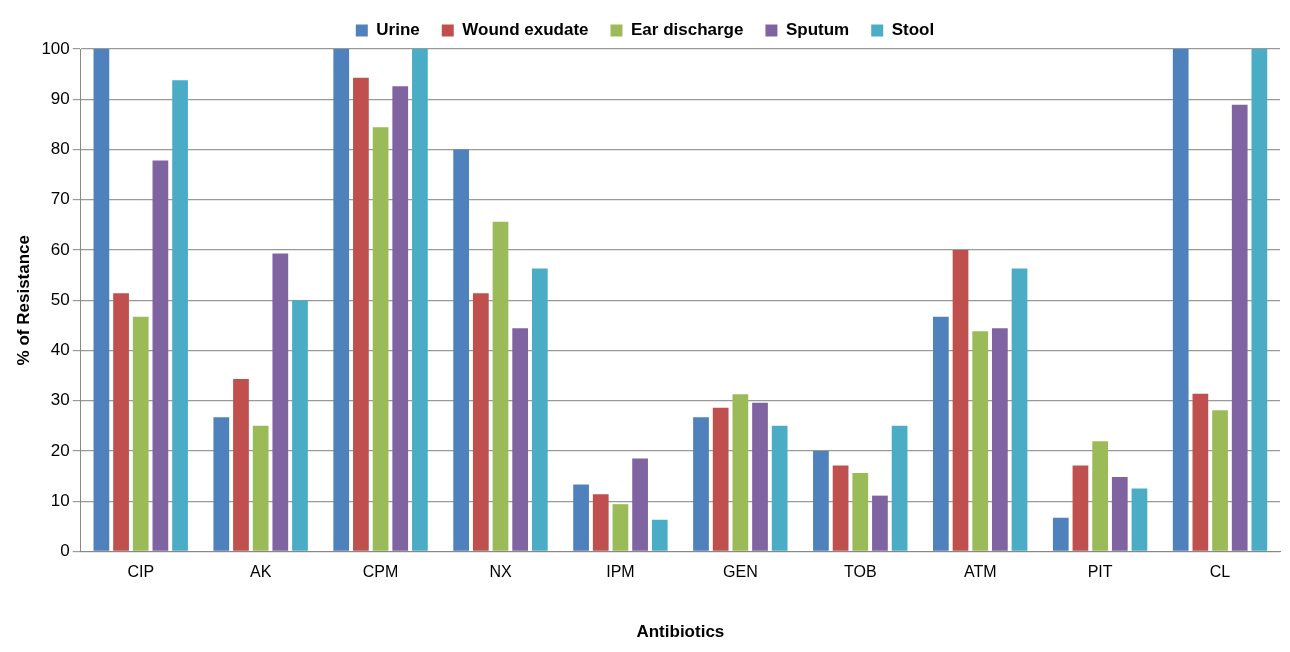 The width and height of the screenshot is (1290, 652). Describe the element at coordinates (60, 249) in the screenshot. I see `y-tick-label: 60` at that location.